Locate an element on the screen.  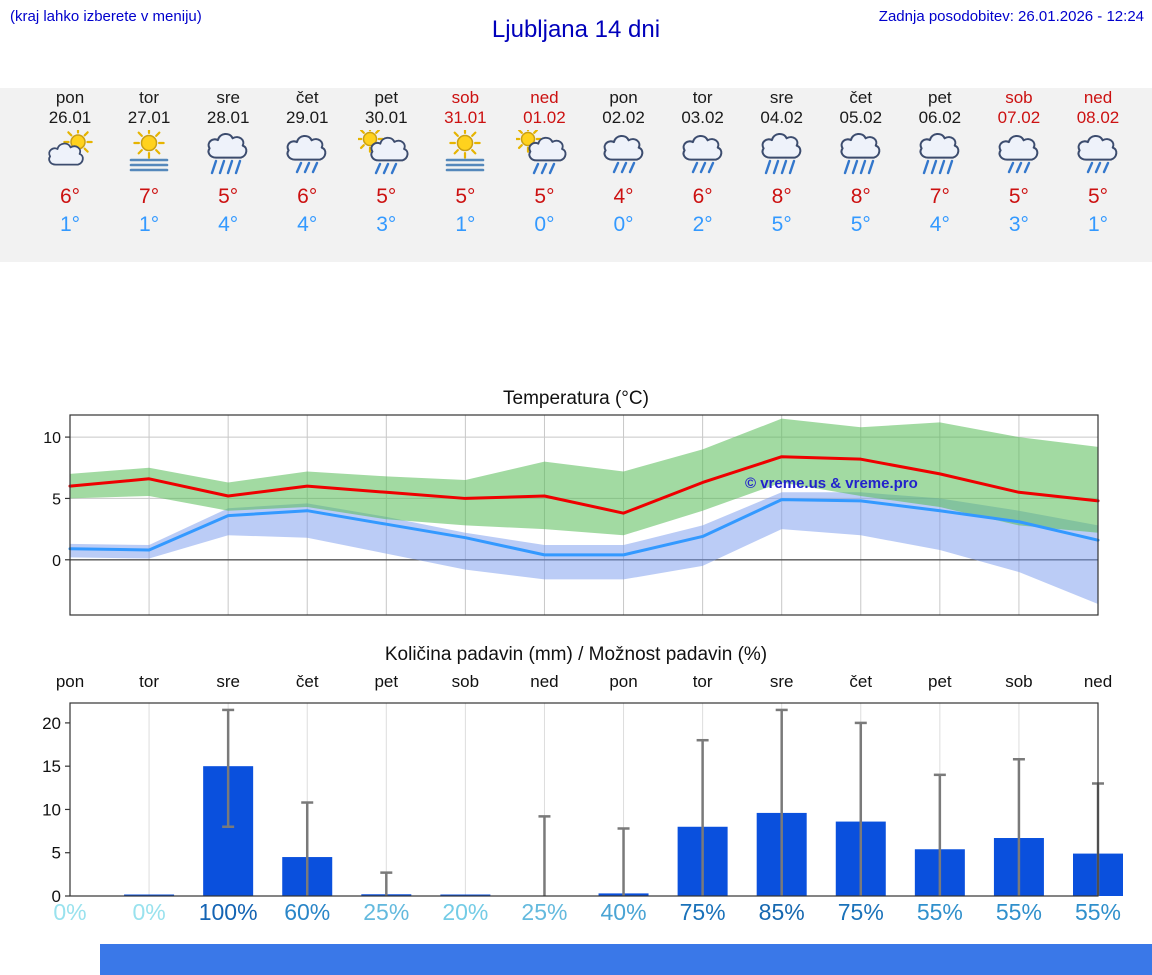
svg-text: 15 is located at coordinates (51, 766).